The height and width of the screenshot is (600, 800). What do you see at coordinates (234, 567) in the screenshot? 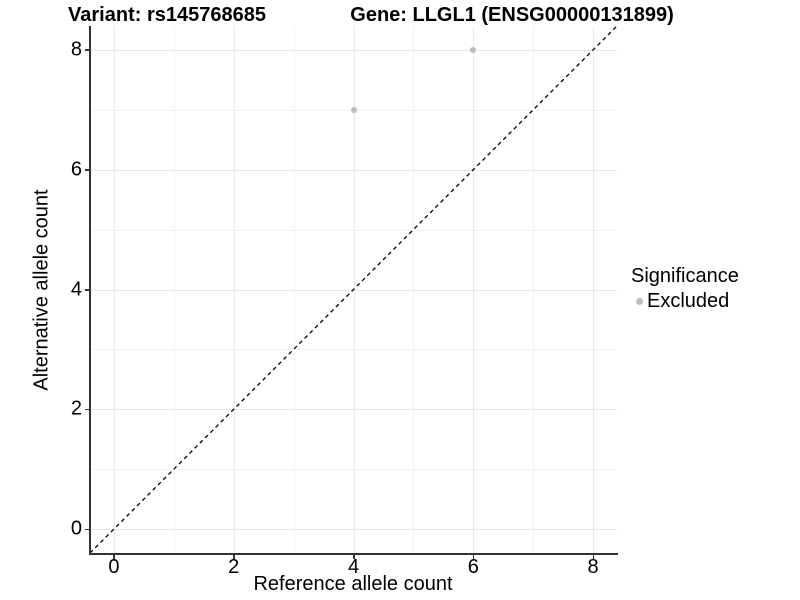
I see `x-tick-label: 2` at bounding box center [234, 567].